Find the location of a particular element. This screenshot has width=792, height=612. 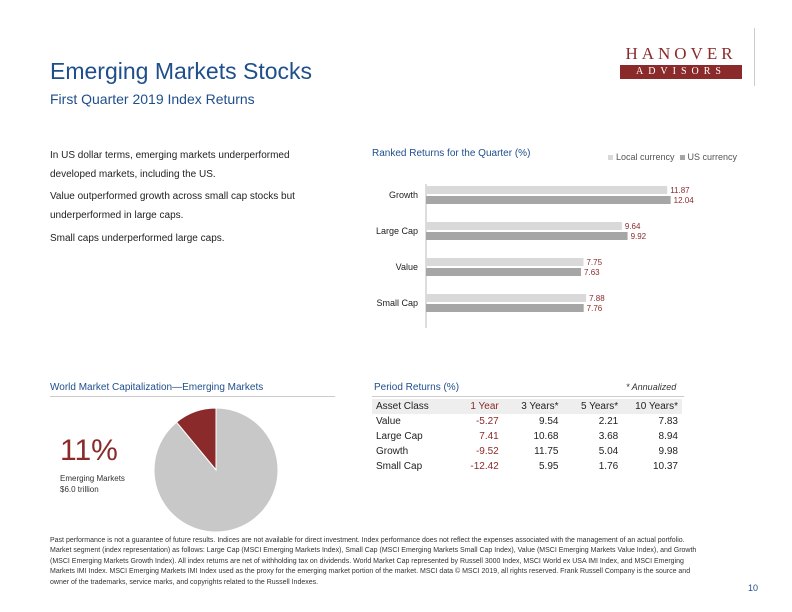

table-cell-value: 5.04 is located at coordinates (608, 451).